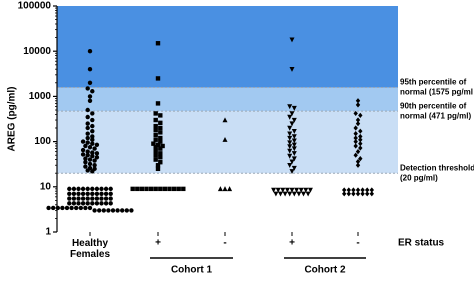 The height and width of the screenshot is (284, 474). Describe the element at coordinates (435, 115) in the screenshot. I see `annotation: normal (471 pg/ml)` at that location.